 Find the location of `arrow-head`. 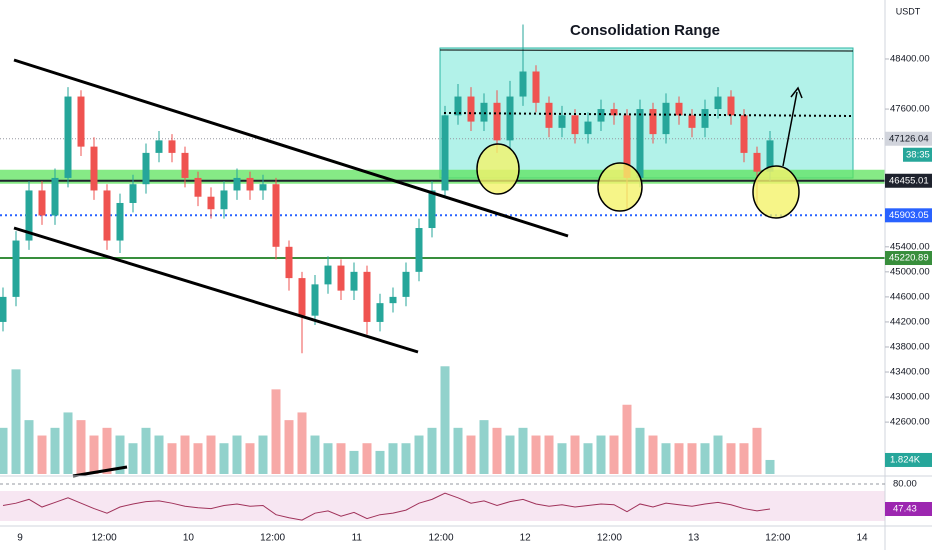

arrow-head is located at coordinates (796, 92).